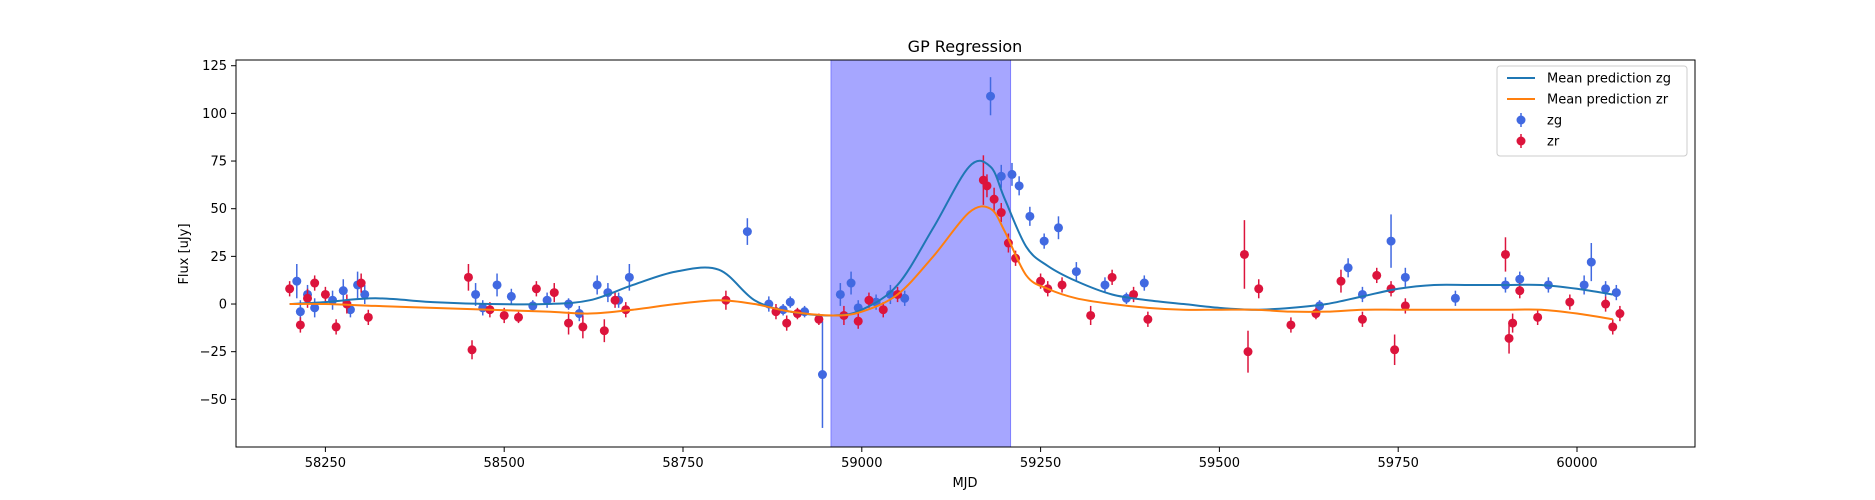  Describe the element at coordinates (921, 253) in the screenshot. I see `highlight-region` at that location.